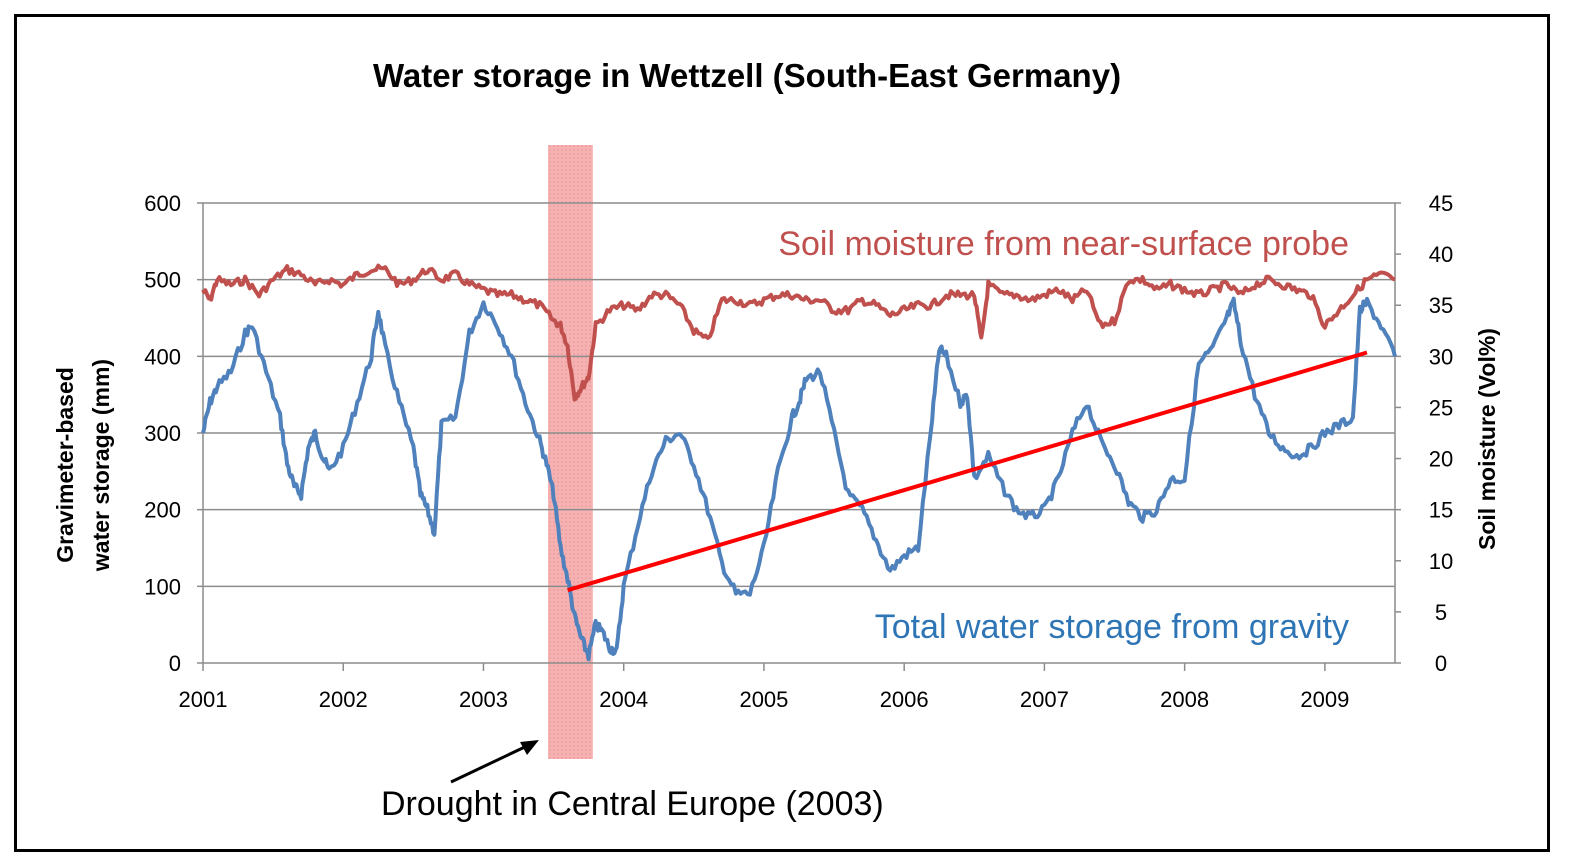 The image size is (1572, 863). Describe the element at coordinates (570, 452) in the screenshot. I see `drought-highlight-band` at that location.